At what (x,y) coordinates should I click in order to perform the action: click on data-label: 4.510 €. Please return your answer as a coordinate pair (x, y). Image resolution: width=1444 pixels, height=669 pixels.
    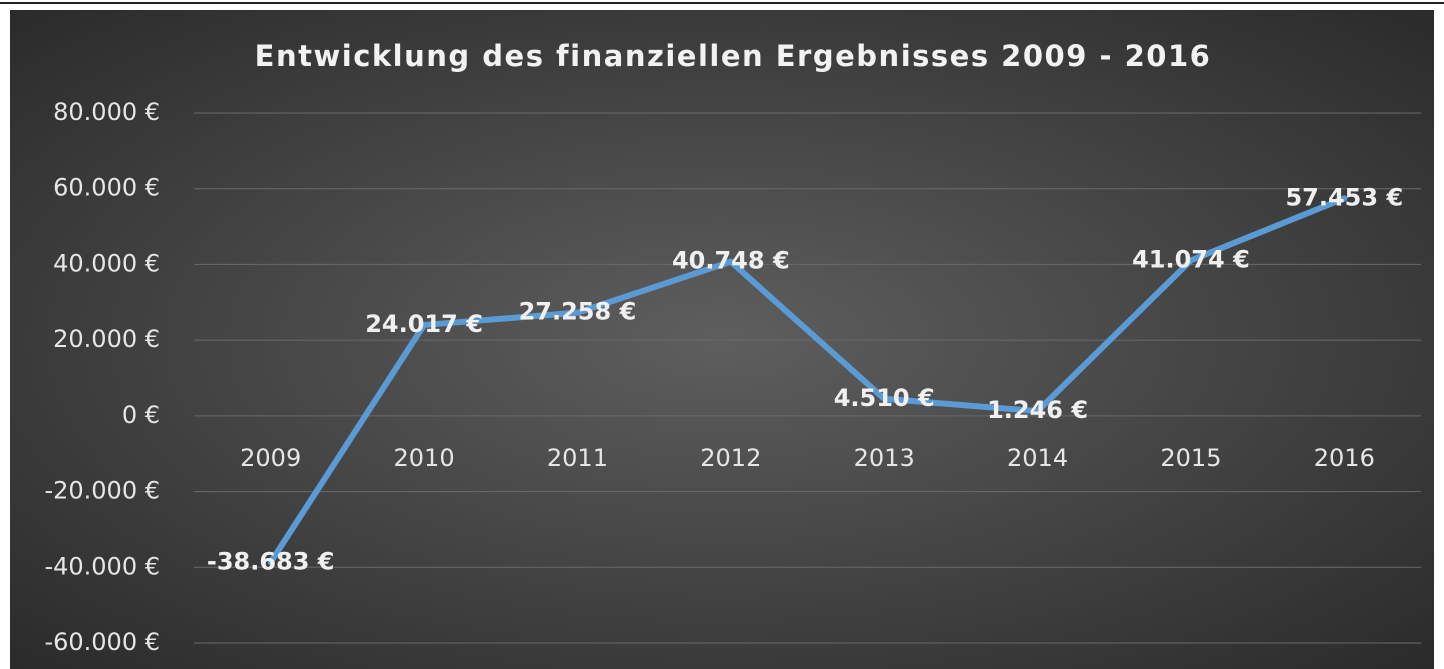
    Looking at the image, I should click on (884, 398).